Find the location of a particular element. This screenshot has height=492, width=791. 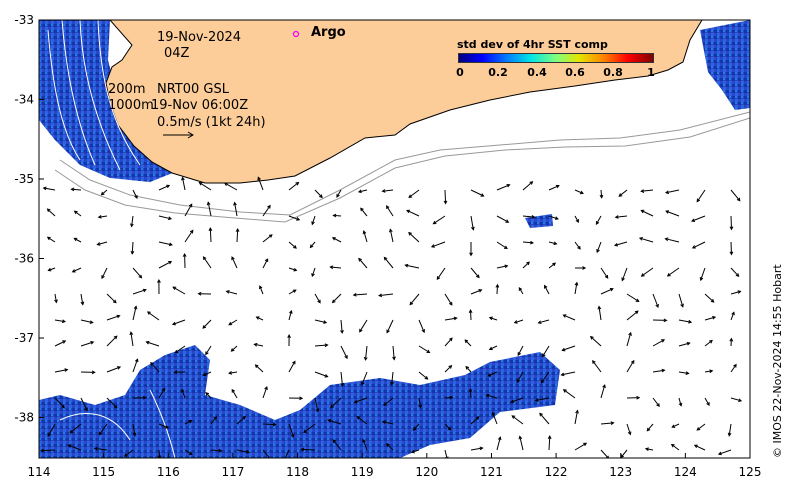

lat-tick-label: -37 is located at coordinates (24, 338).